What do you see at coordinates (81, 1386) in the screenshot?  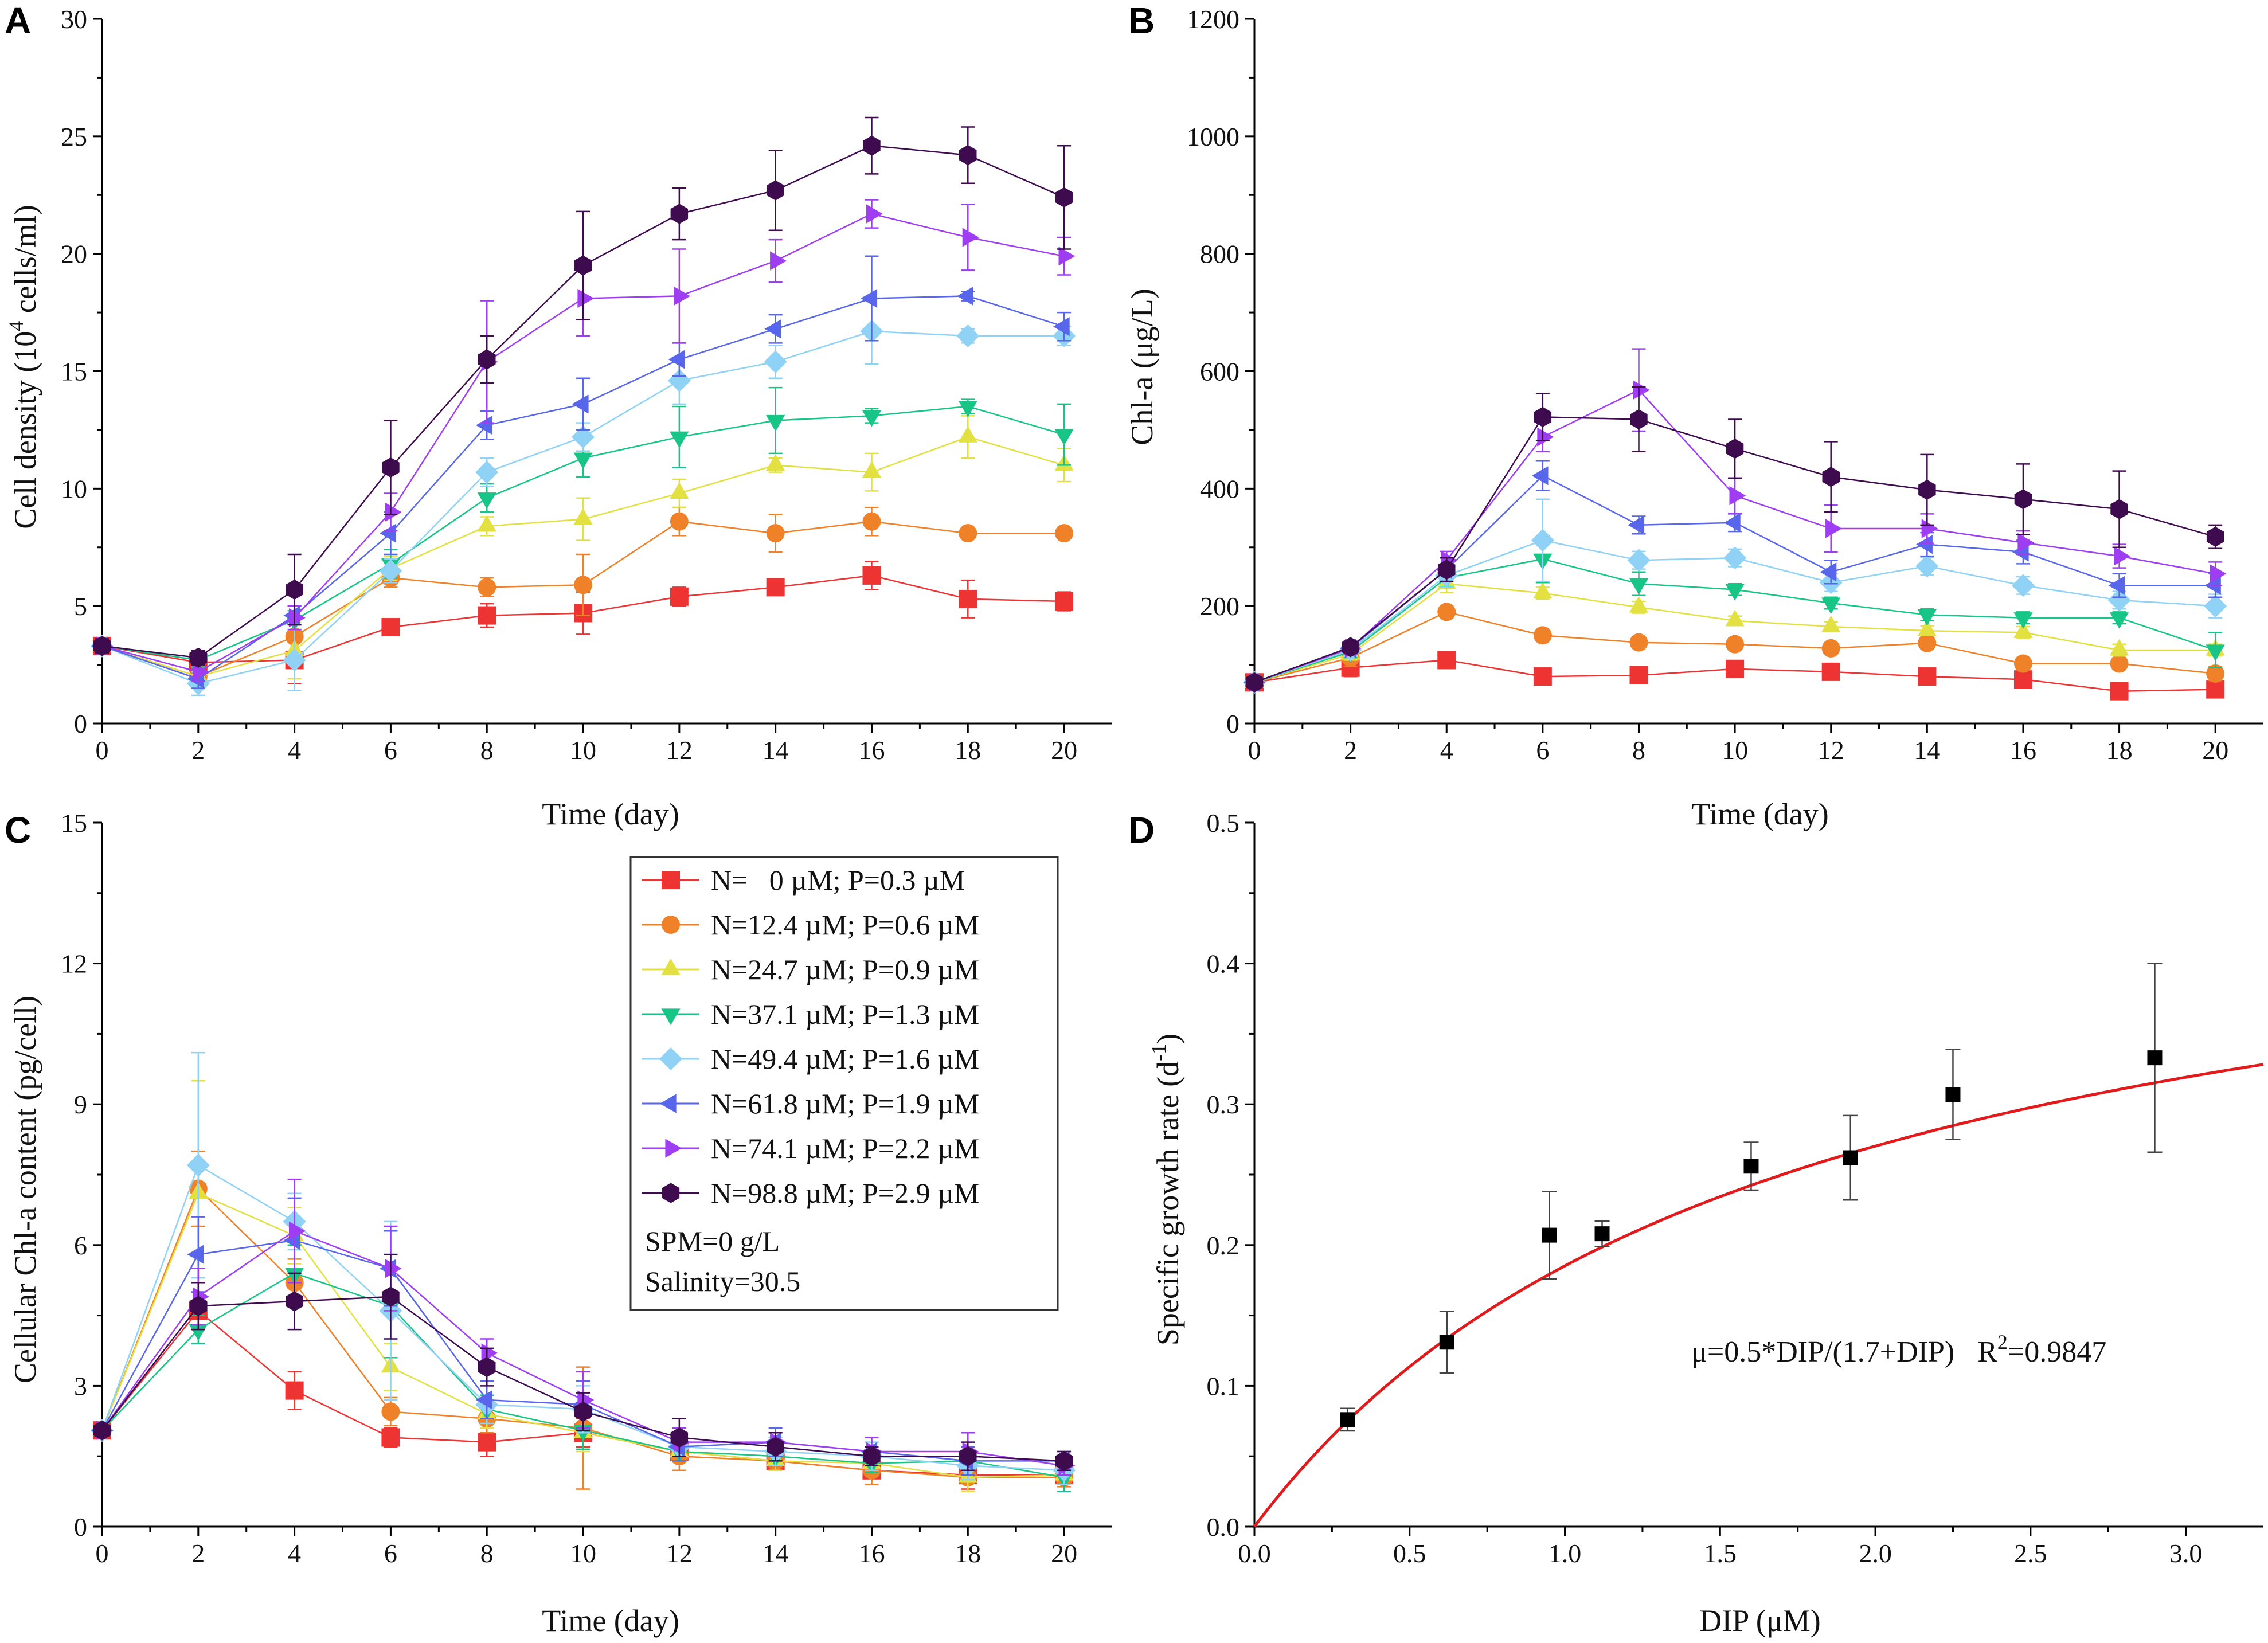 I see `panel-c-y-tick-label: 3` at bounding box center [81, 1386].